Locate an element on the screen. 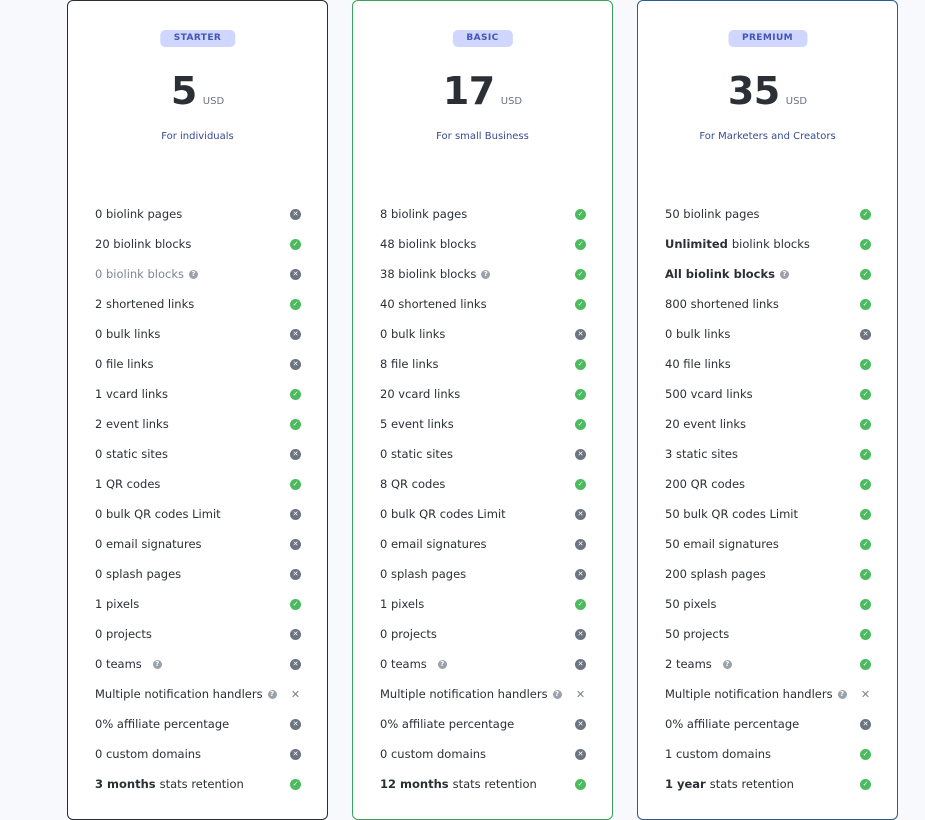 This screenshot has width=925, height=820. feature-label: 0 custom domains is located at coordinates (148, 754).